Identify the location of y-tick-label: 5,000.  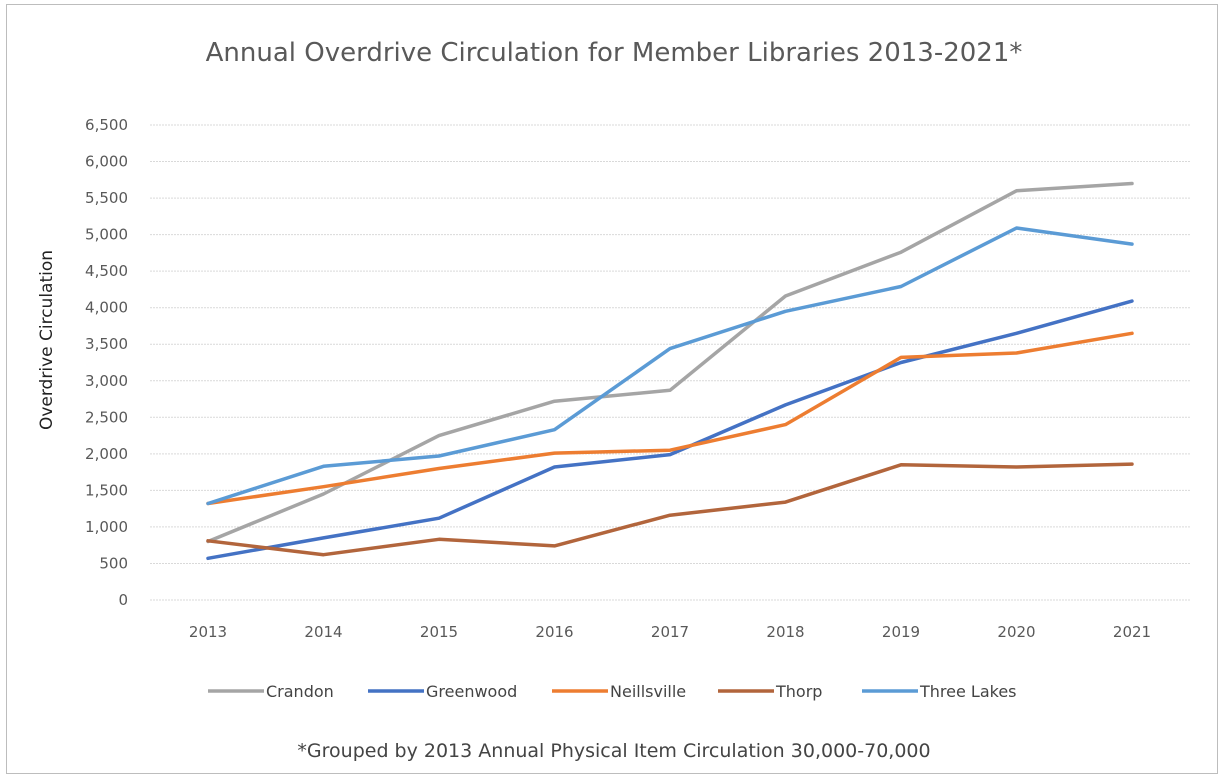
(106, 235).